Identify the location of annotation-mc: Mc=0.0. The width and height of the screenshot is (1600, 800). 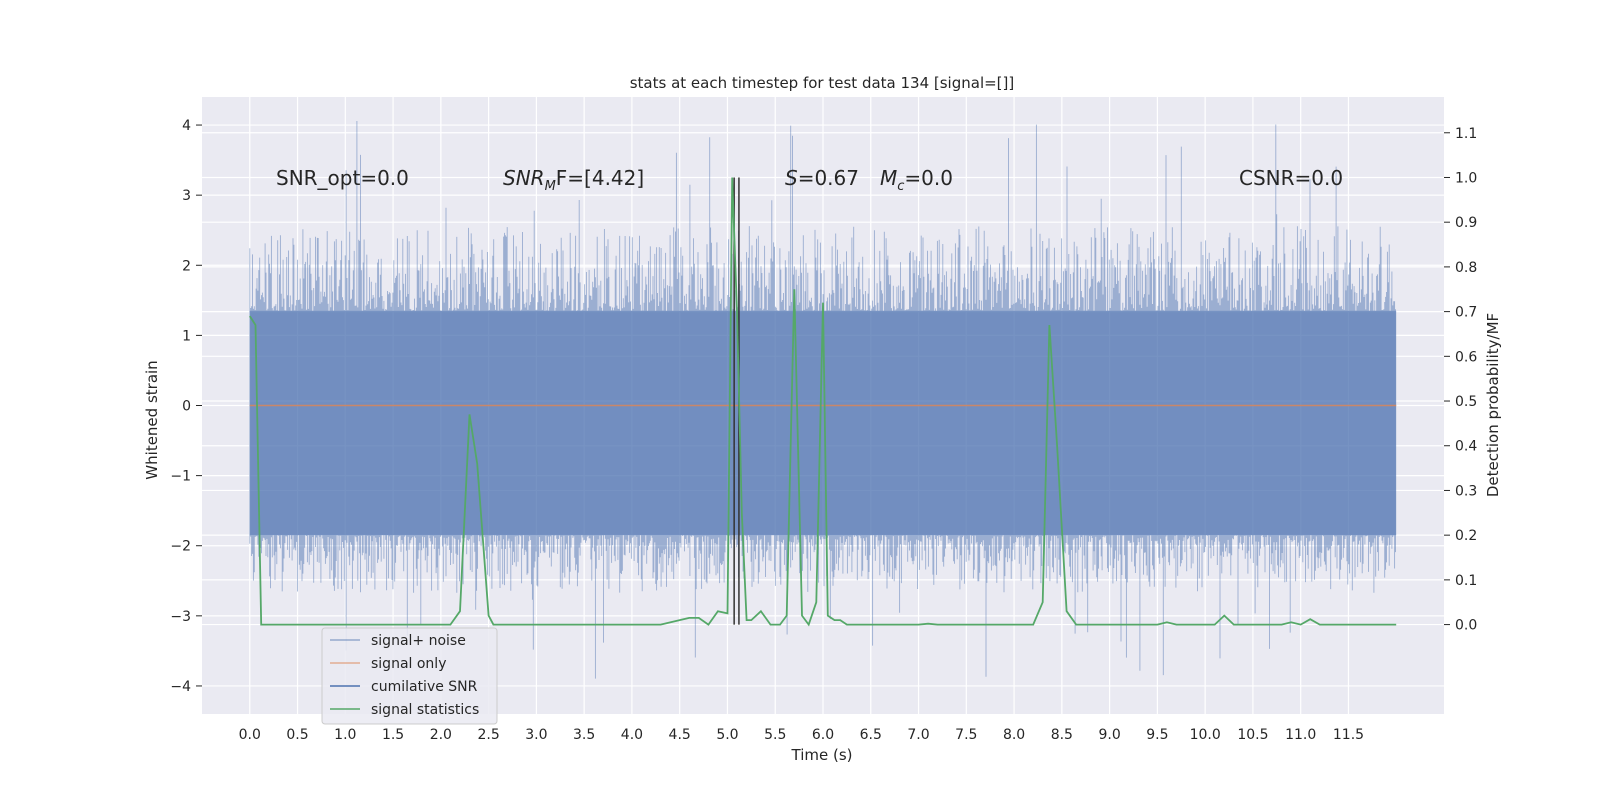
(916, 180).